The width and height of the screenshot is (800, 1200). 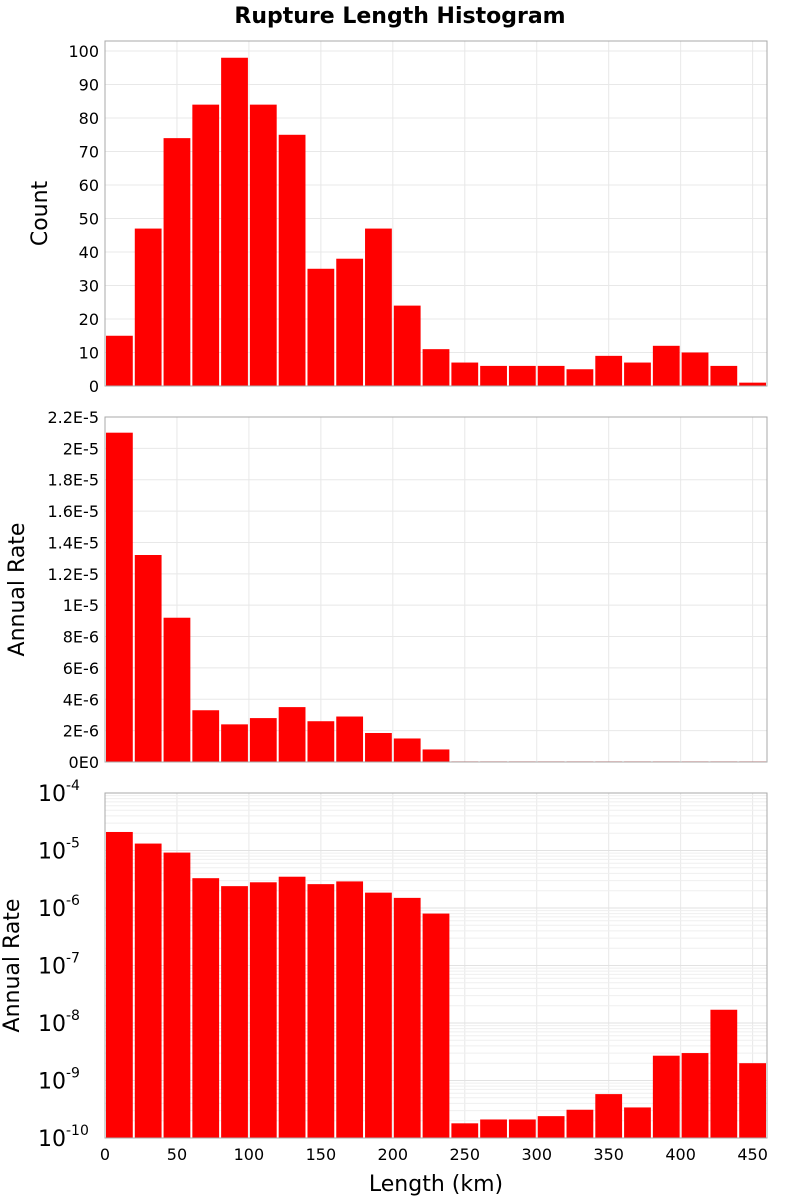 I want to click on y-tick-label: 10-9, so click(x=59, y=1080).